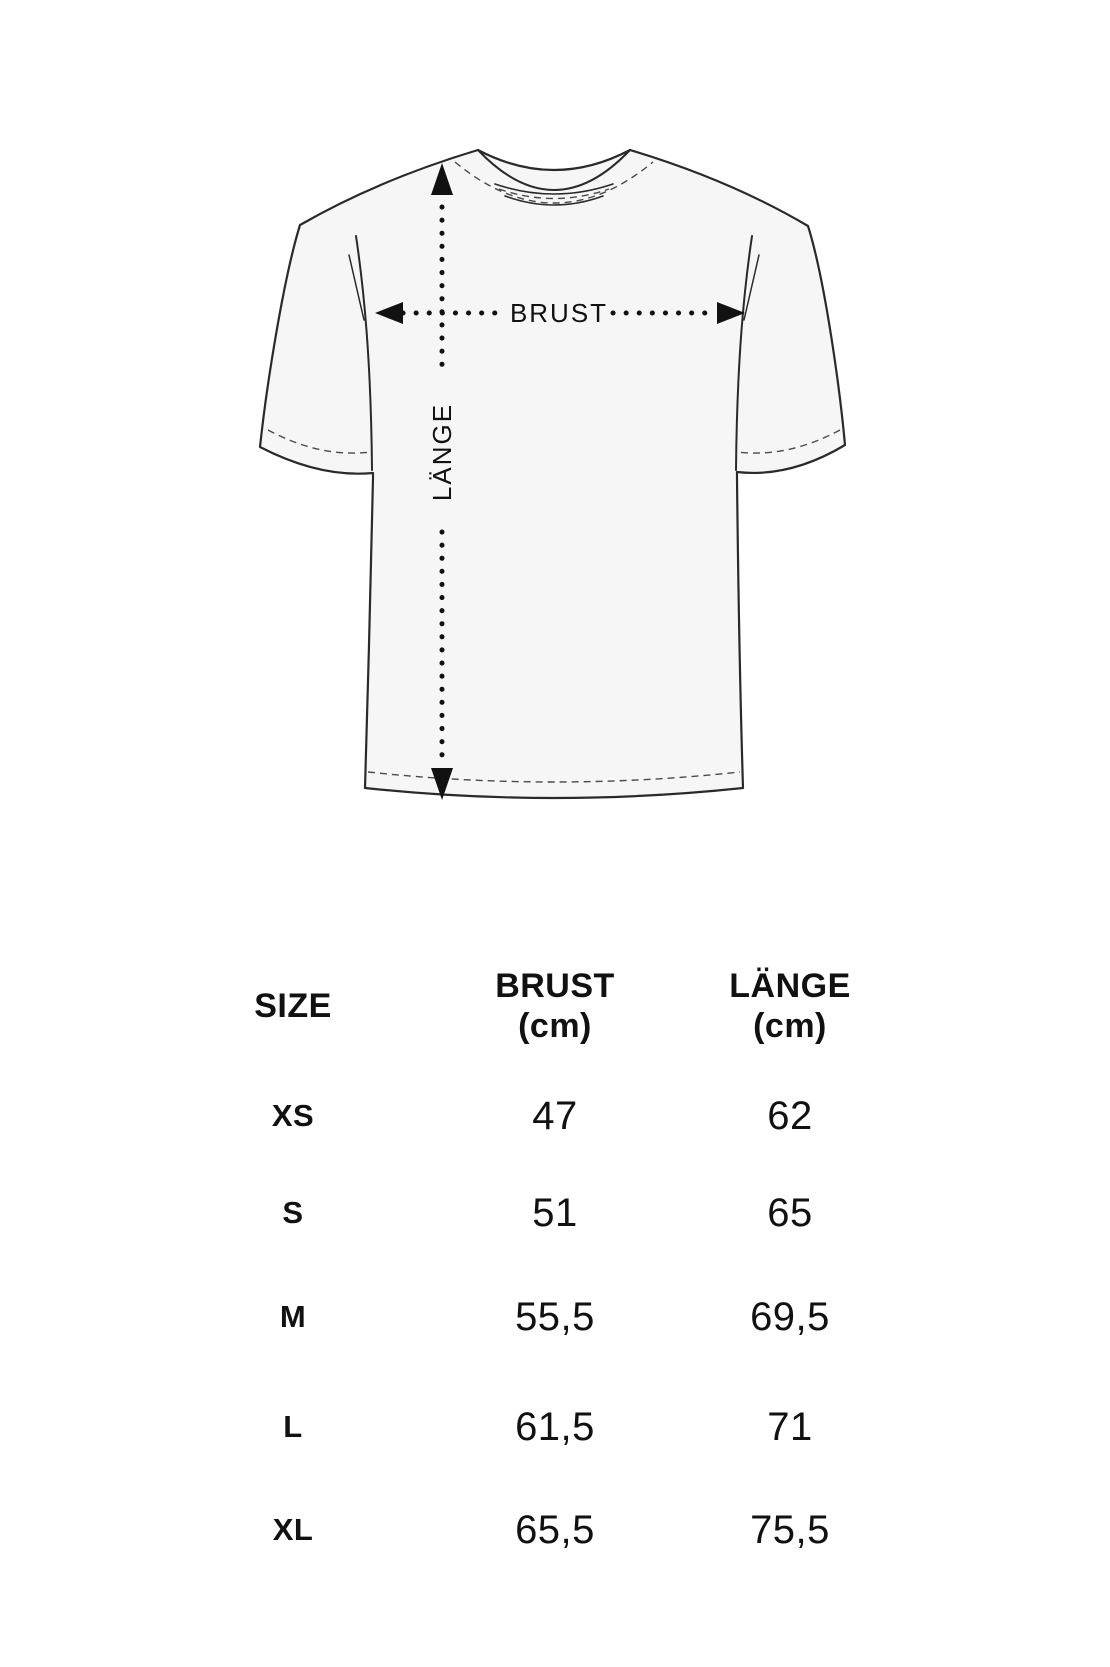 The width and height of the screenshot is (1110, 1667). What do you see at coordinates (293, 1529) in the screenshot?
I see `size-label: XL` at bounding box center [293, 1529].